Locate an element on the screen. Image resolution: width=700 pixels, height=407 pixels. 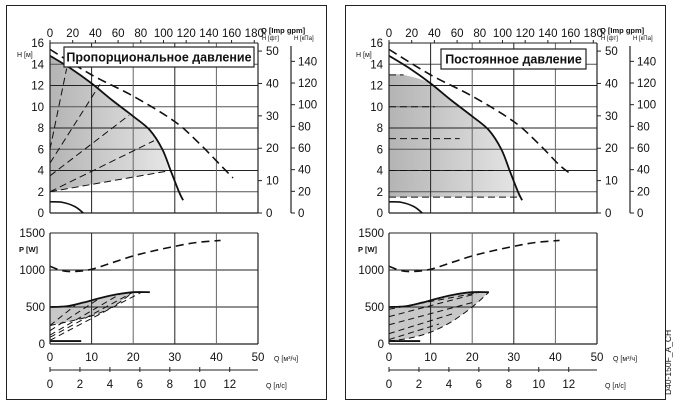
max-head-curve is located at coordinates (116, 127).